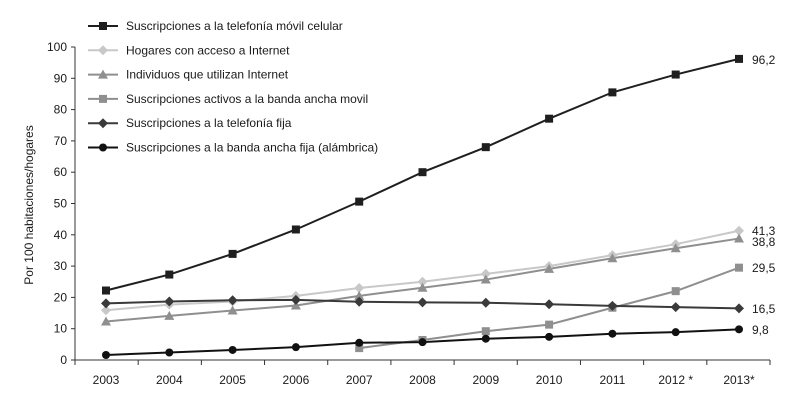 The height and width of the screenshot is (400, 805). Describe the element at coordinates (764, 195) in the screenshot. I see `end-labels: 96,2 41,338,8 29,5 16,5 9,8` at that location.